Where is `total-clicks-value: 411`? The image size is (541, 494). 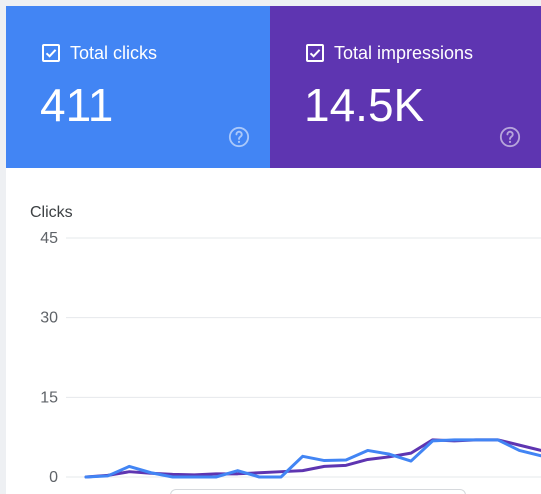
total-clicks-value: 411 is located at coordinates (77, 105).